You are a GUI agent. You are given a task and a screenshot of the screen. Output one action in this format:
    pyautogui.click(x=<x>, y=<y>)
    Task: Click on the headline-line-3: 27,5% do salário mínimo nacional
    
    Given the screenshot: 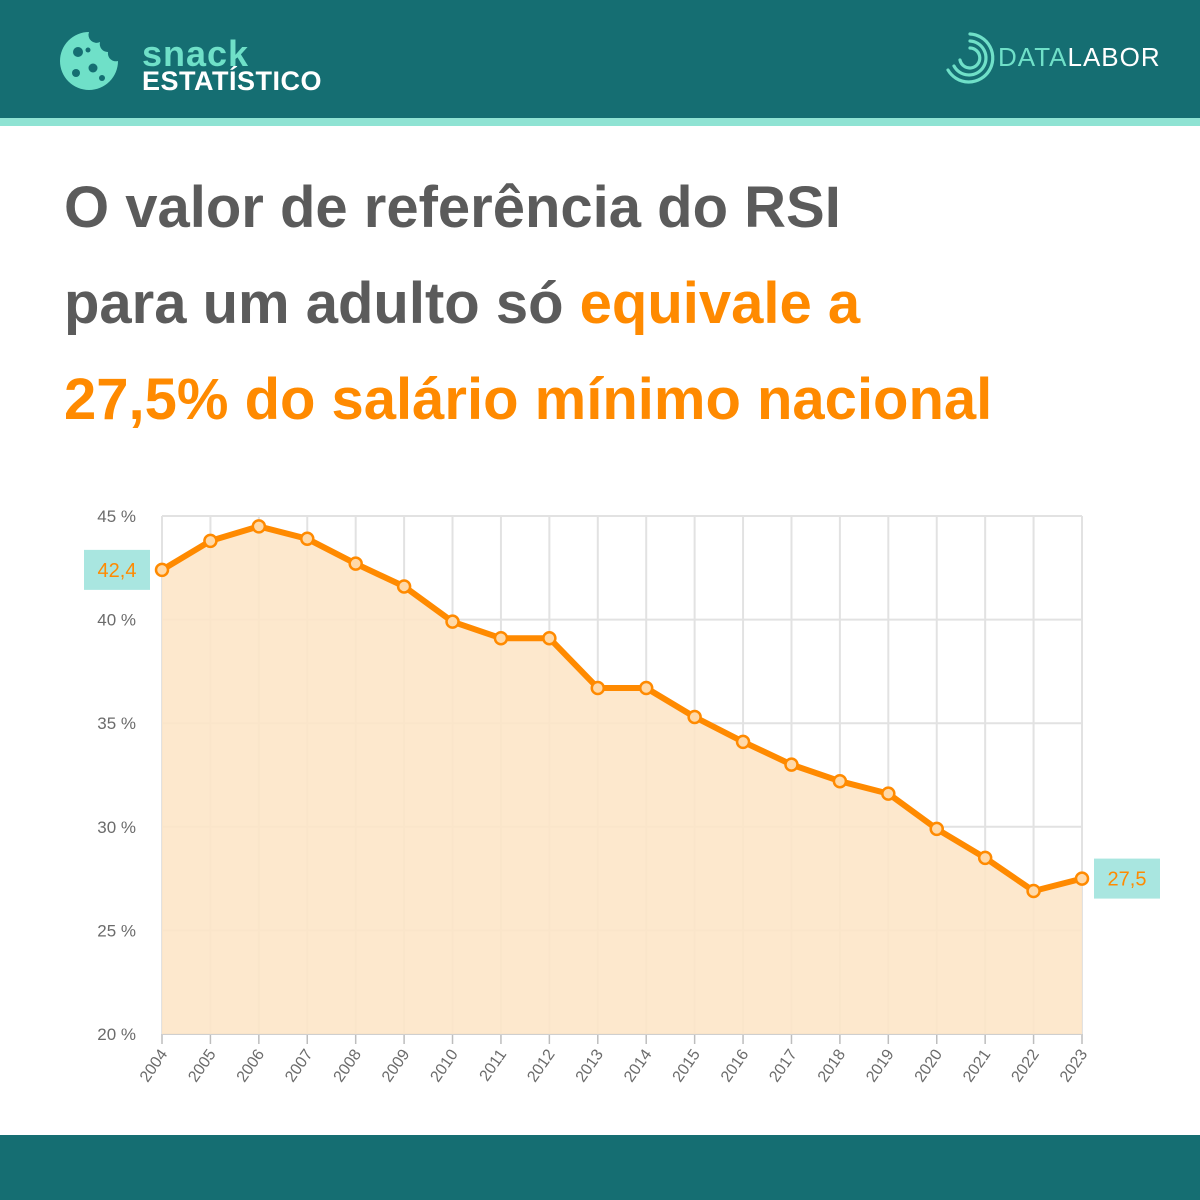 What is the action you would take?
    pyautogui.click(x=528, y=399)
    